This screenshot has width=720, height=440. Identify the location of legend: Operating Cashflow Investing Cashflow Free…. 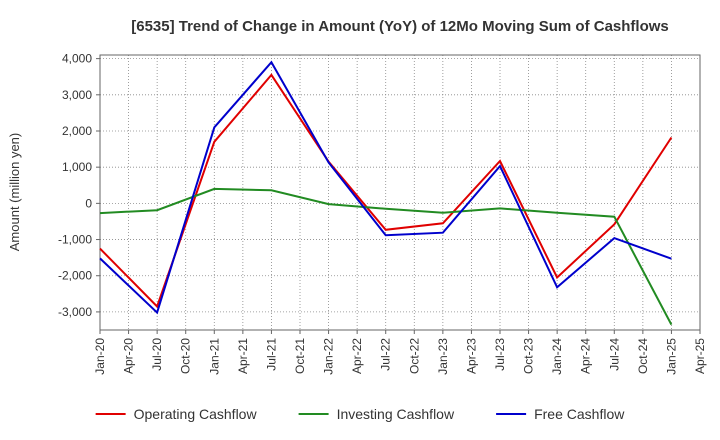
(360, 414).